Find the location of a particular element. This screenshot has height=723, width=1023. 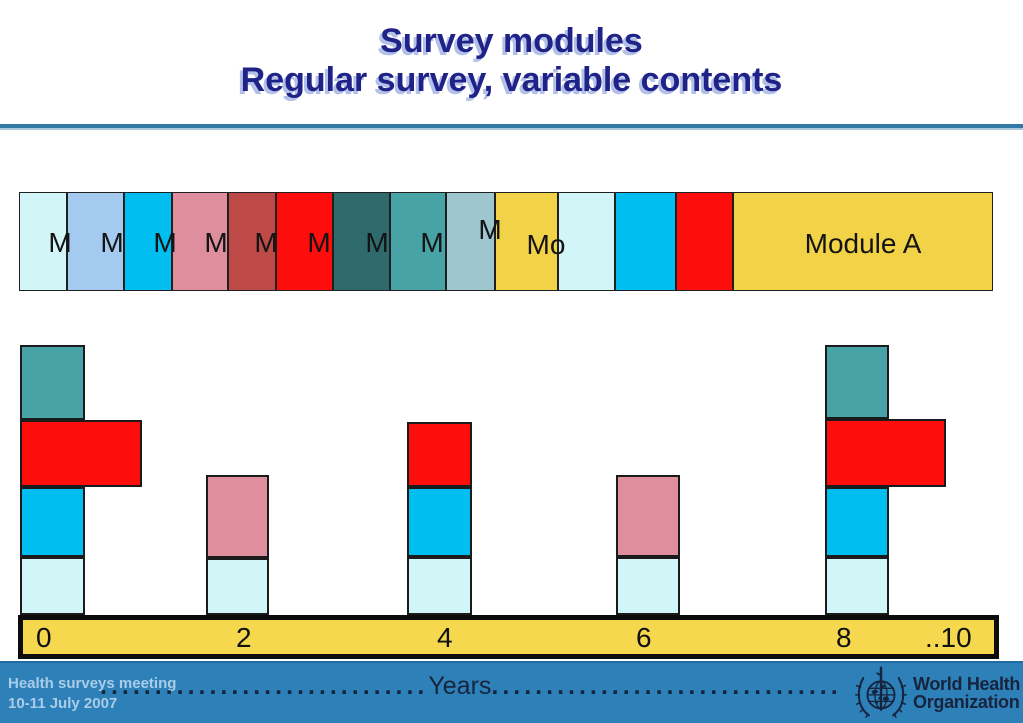

year-tick: 8 is located at coordinates (844, 637).